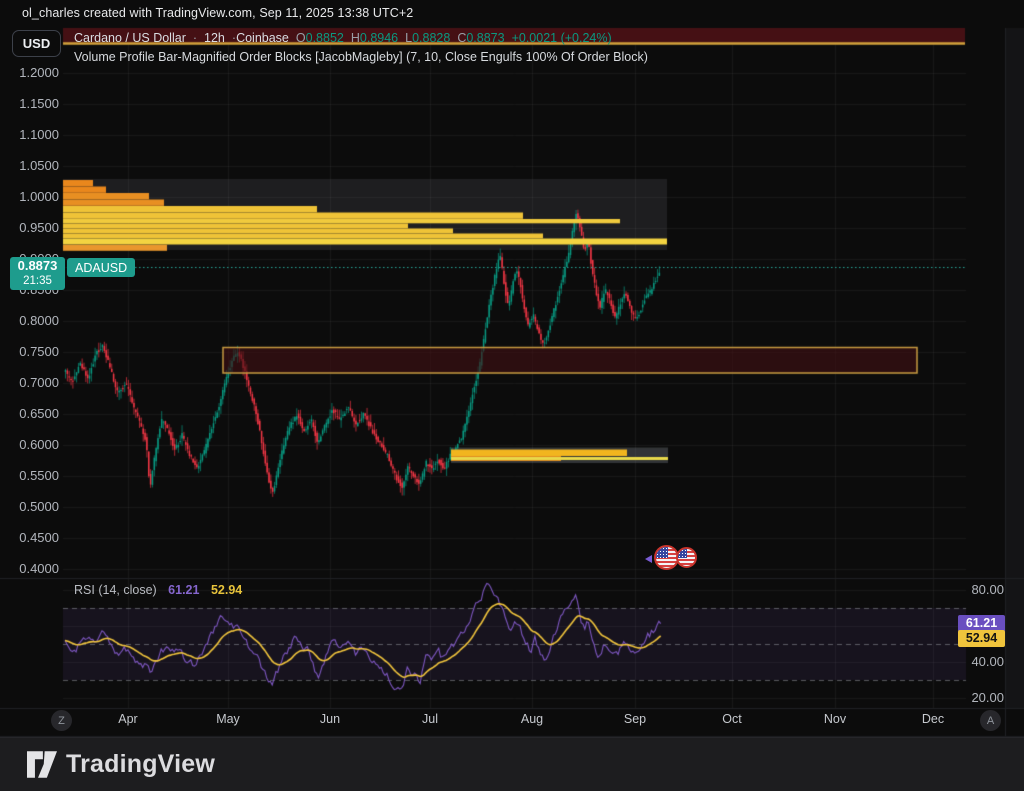 The image size is (1024, 791). Describe the element at coordinates (532, 719) in the screenshot. I see `month-tick-label: Aug` at that location.